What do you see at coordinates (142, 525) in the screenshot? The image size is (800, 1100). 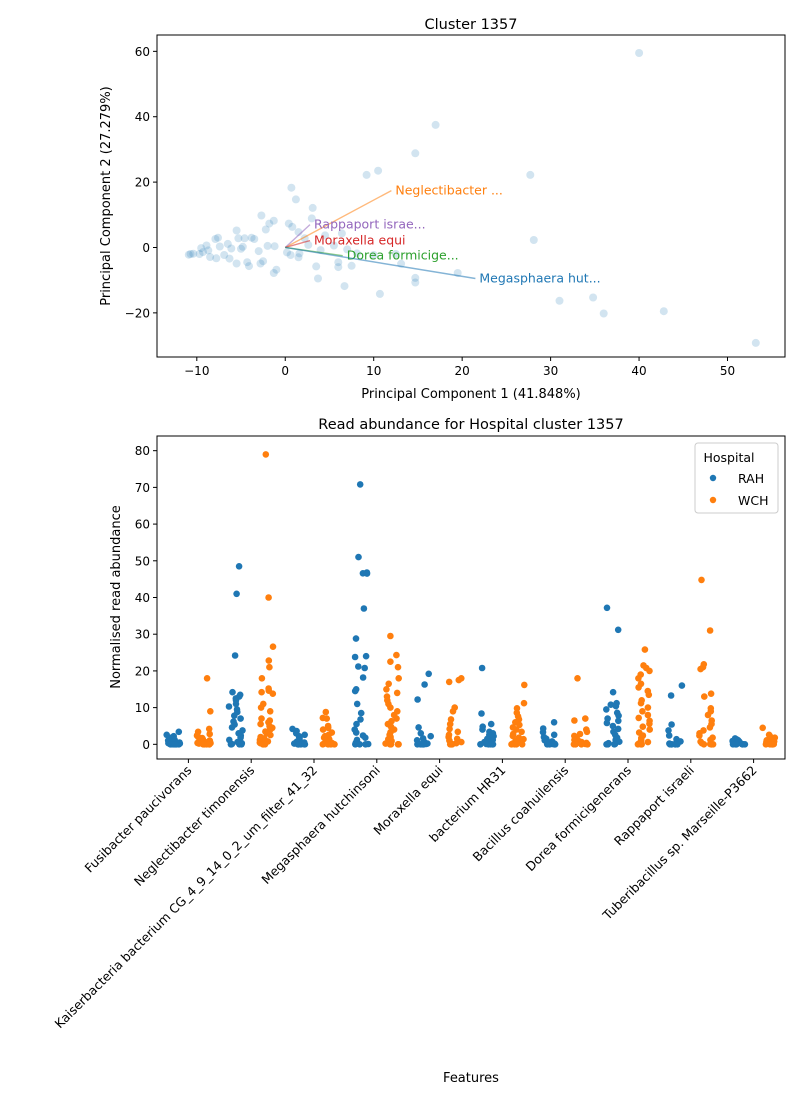 I see `abundance-y-tick-label: 60` at bounding box center [142, 525].